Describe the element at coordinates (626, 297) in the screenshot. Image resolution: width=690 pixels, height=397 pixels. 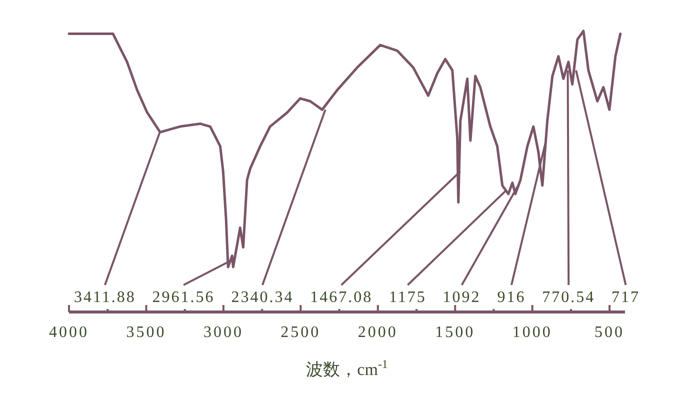
I see `annotation: 717` at that location.